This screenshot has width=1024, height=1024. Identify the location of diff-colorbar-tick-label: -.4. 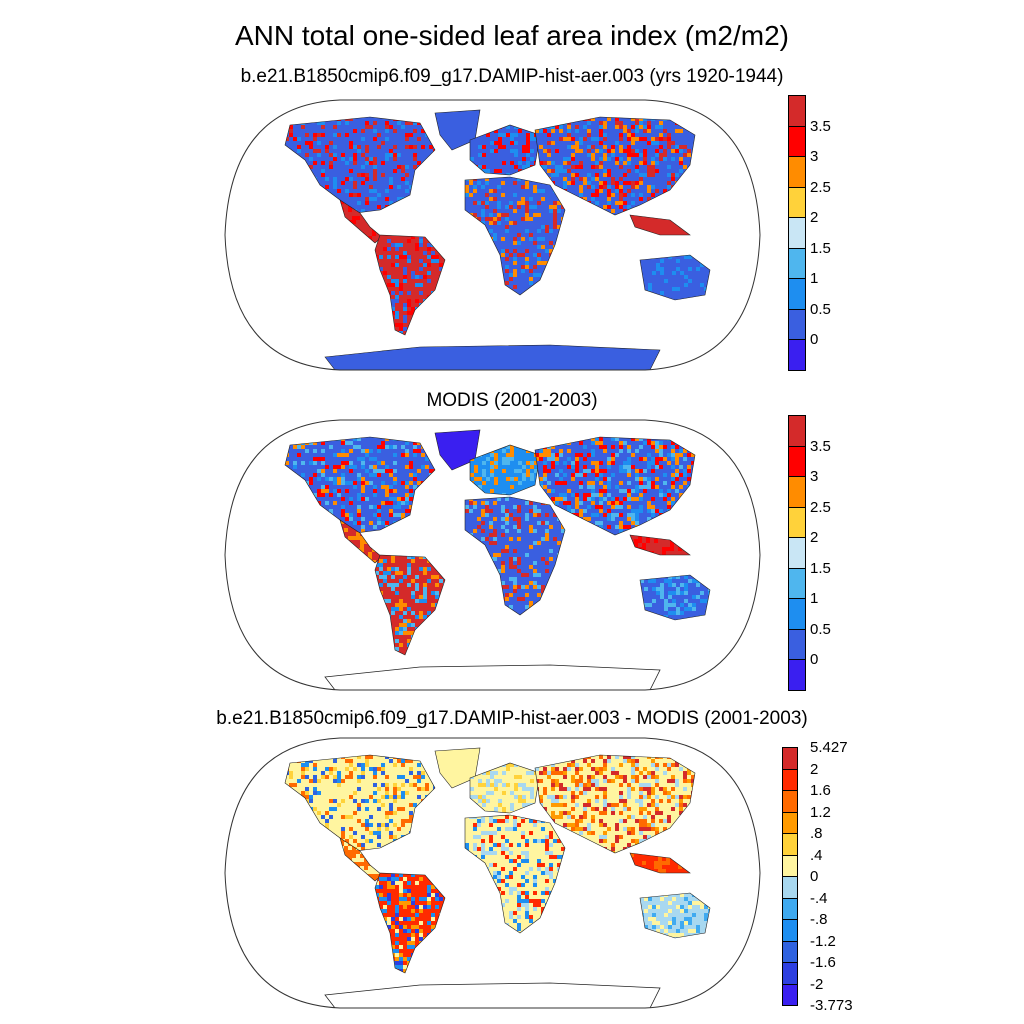
(819, 898).